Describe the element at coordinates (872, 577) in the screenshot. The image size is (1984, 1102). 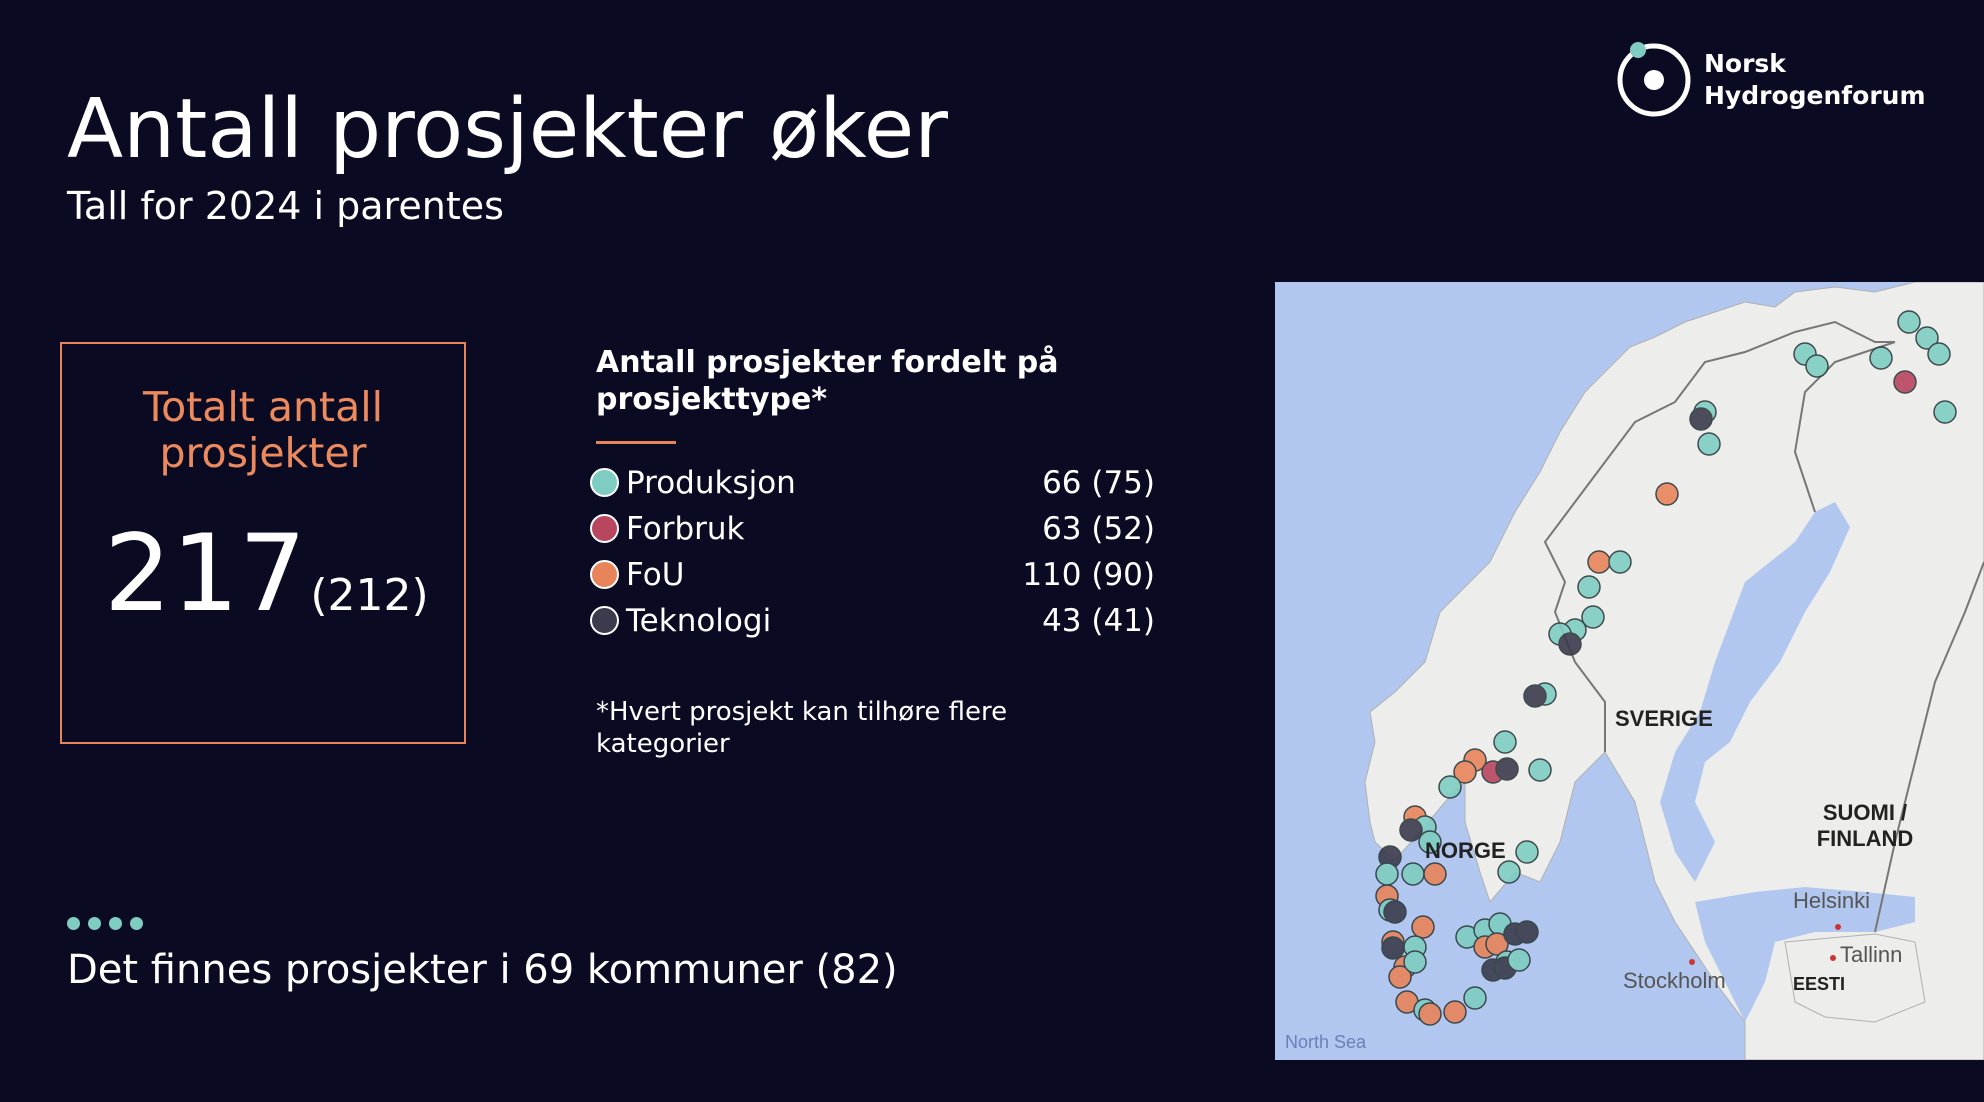
I see `project-type-row-fou: FoU 110 (90)` at that location.